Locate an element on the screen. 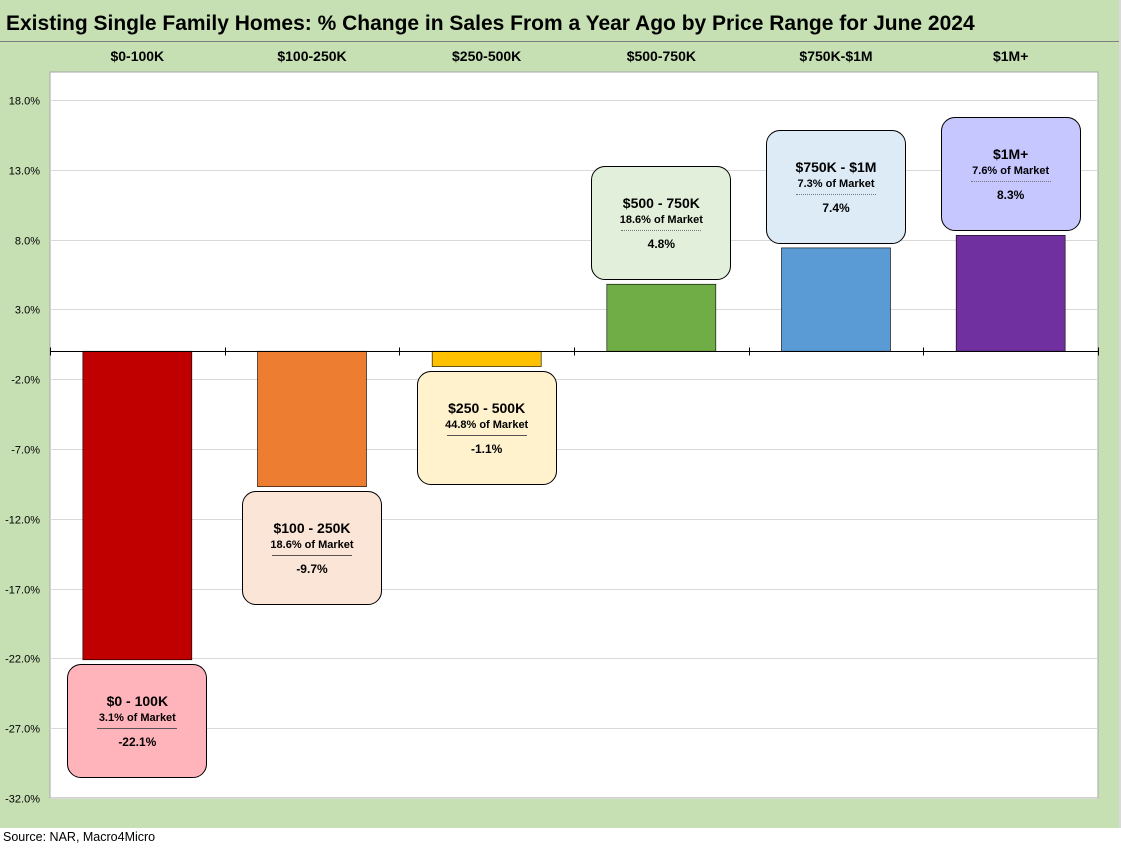  callout-box: $500 - 750K 18.6% of Market 4.8% is located at coordinates (661, 223).